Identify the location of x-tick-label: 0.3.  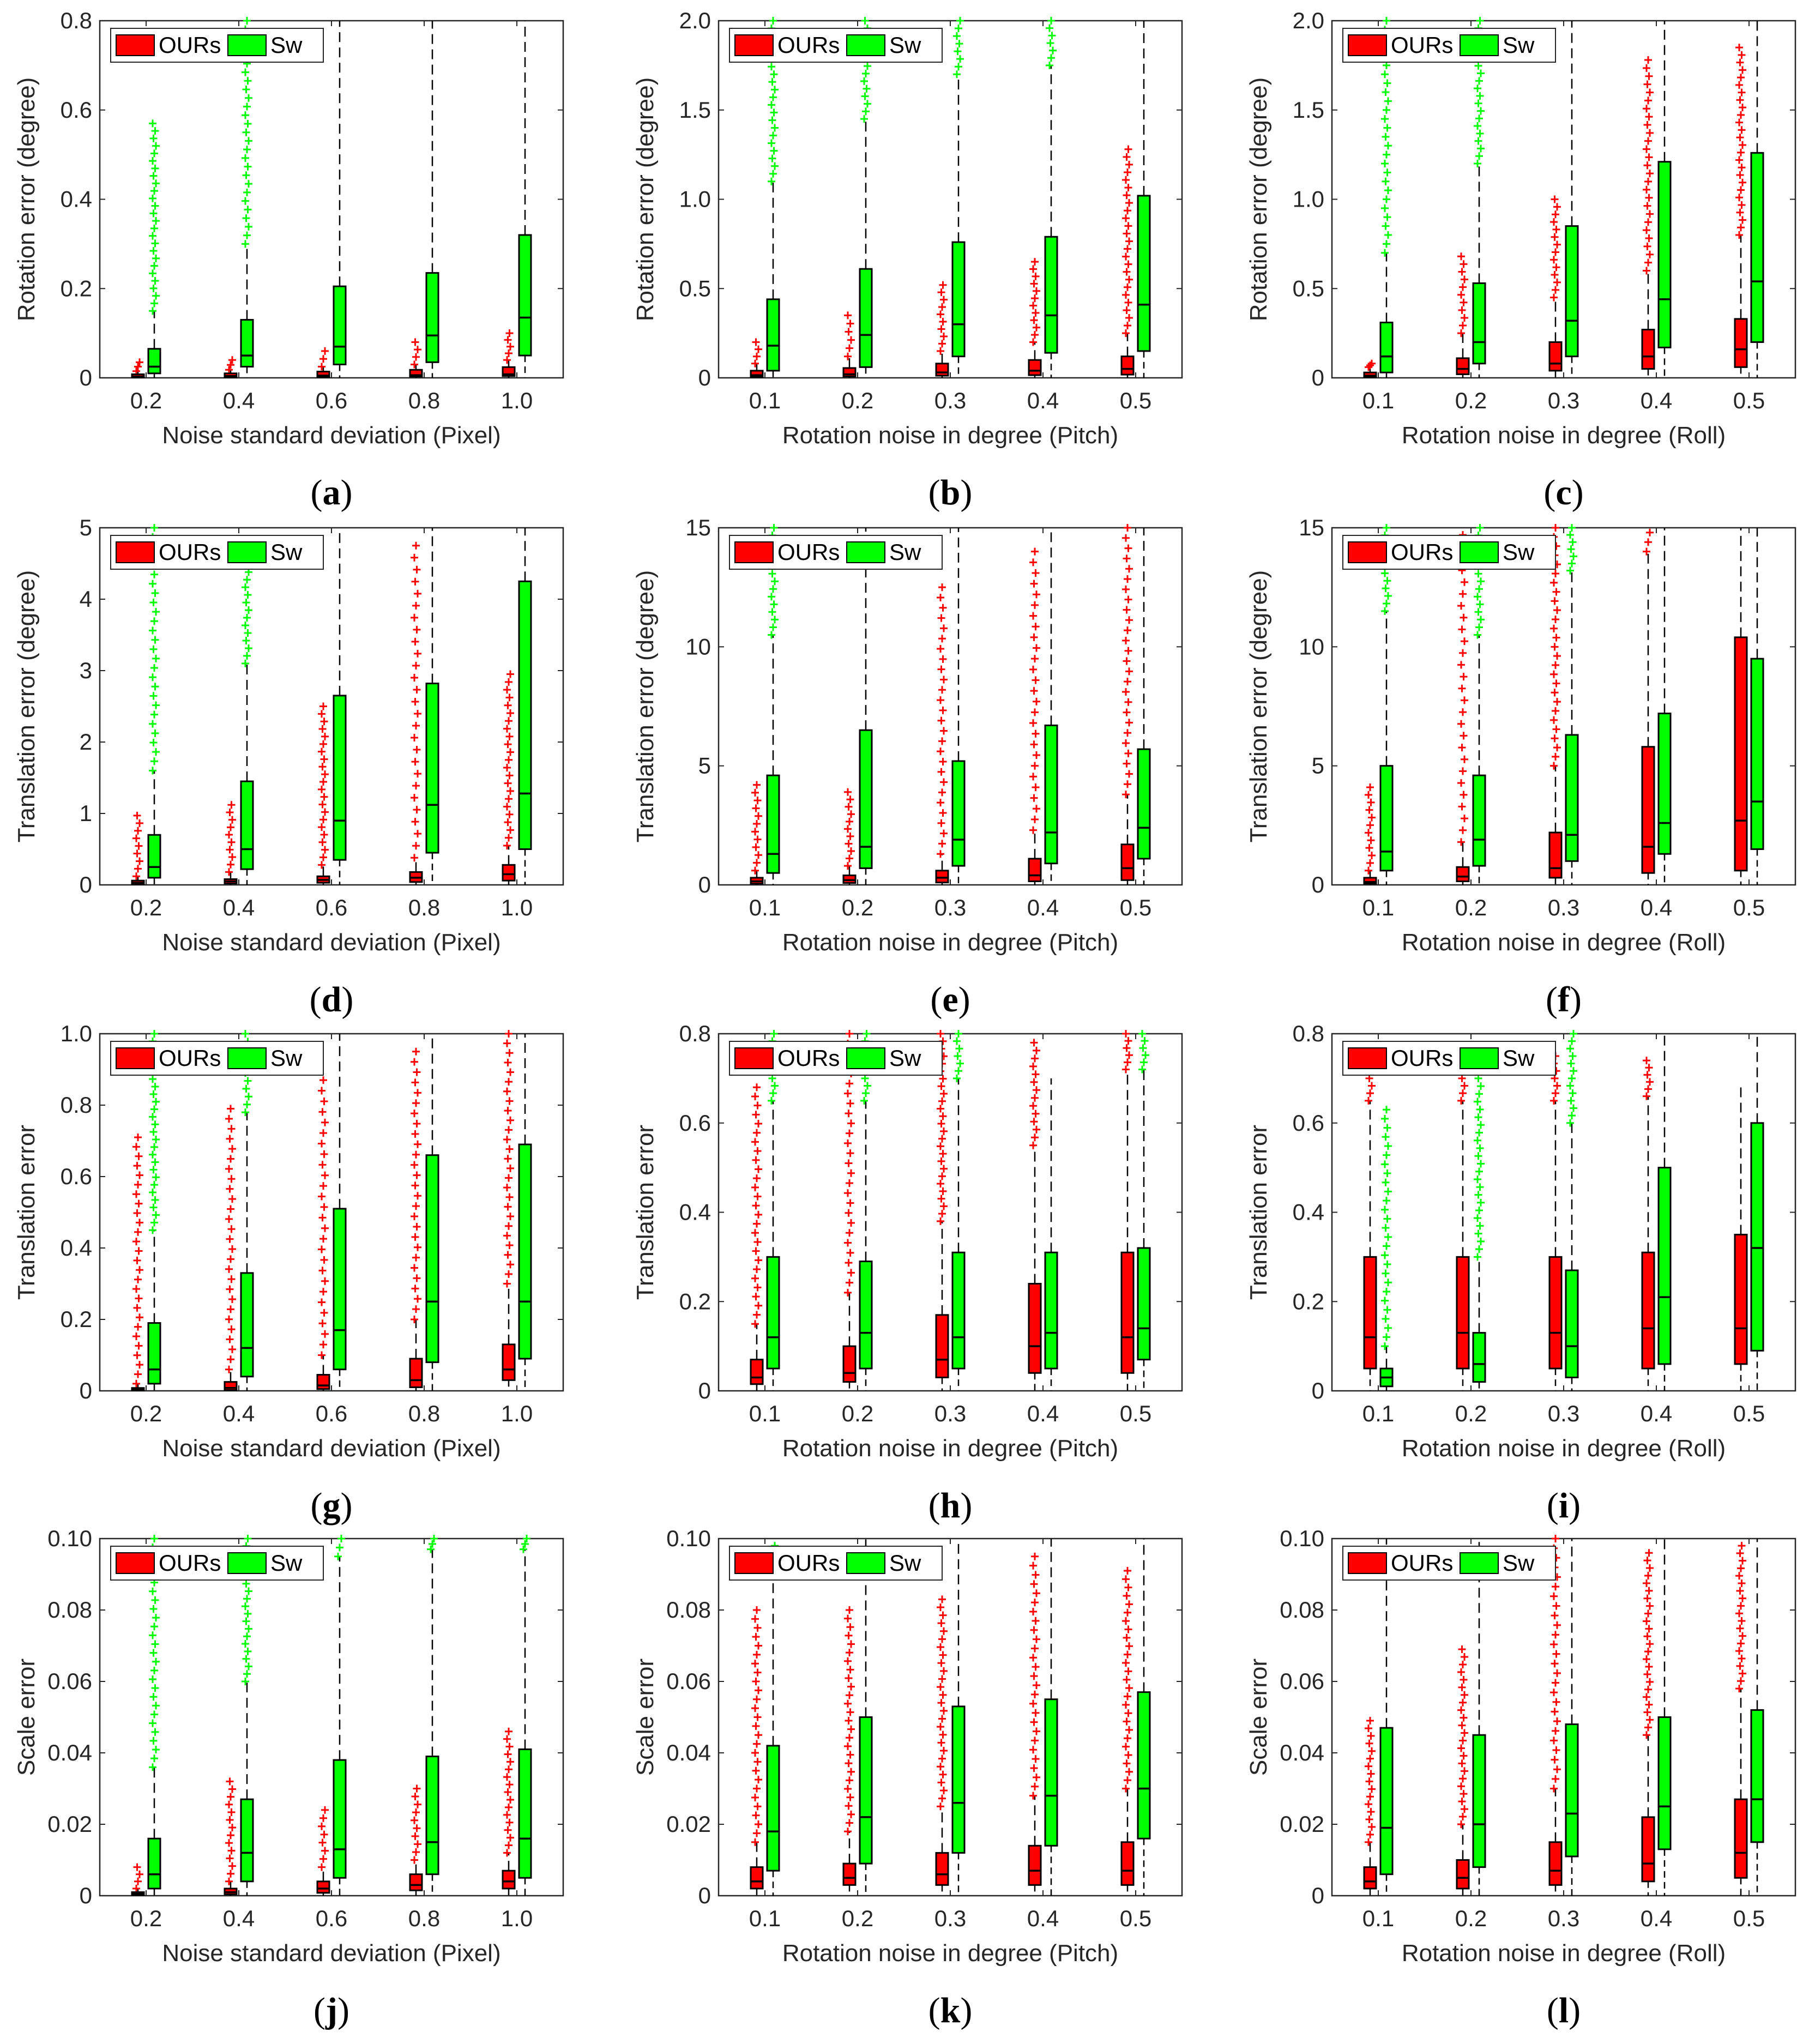
(950, 1918).